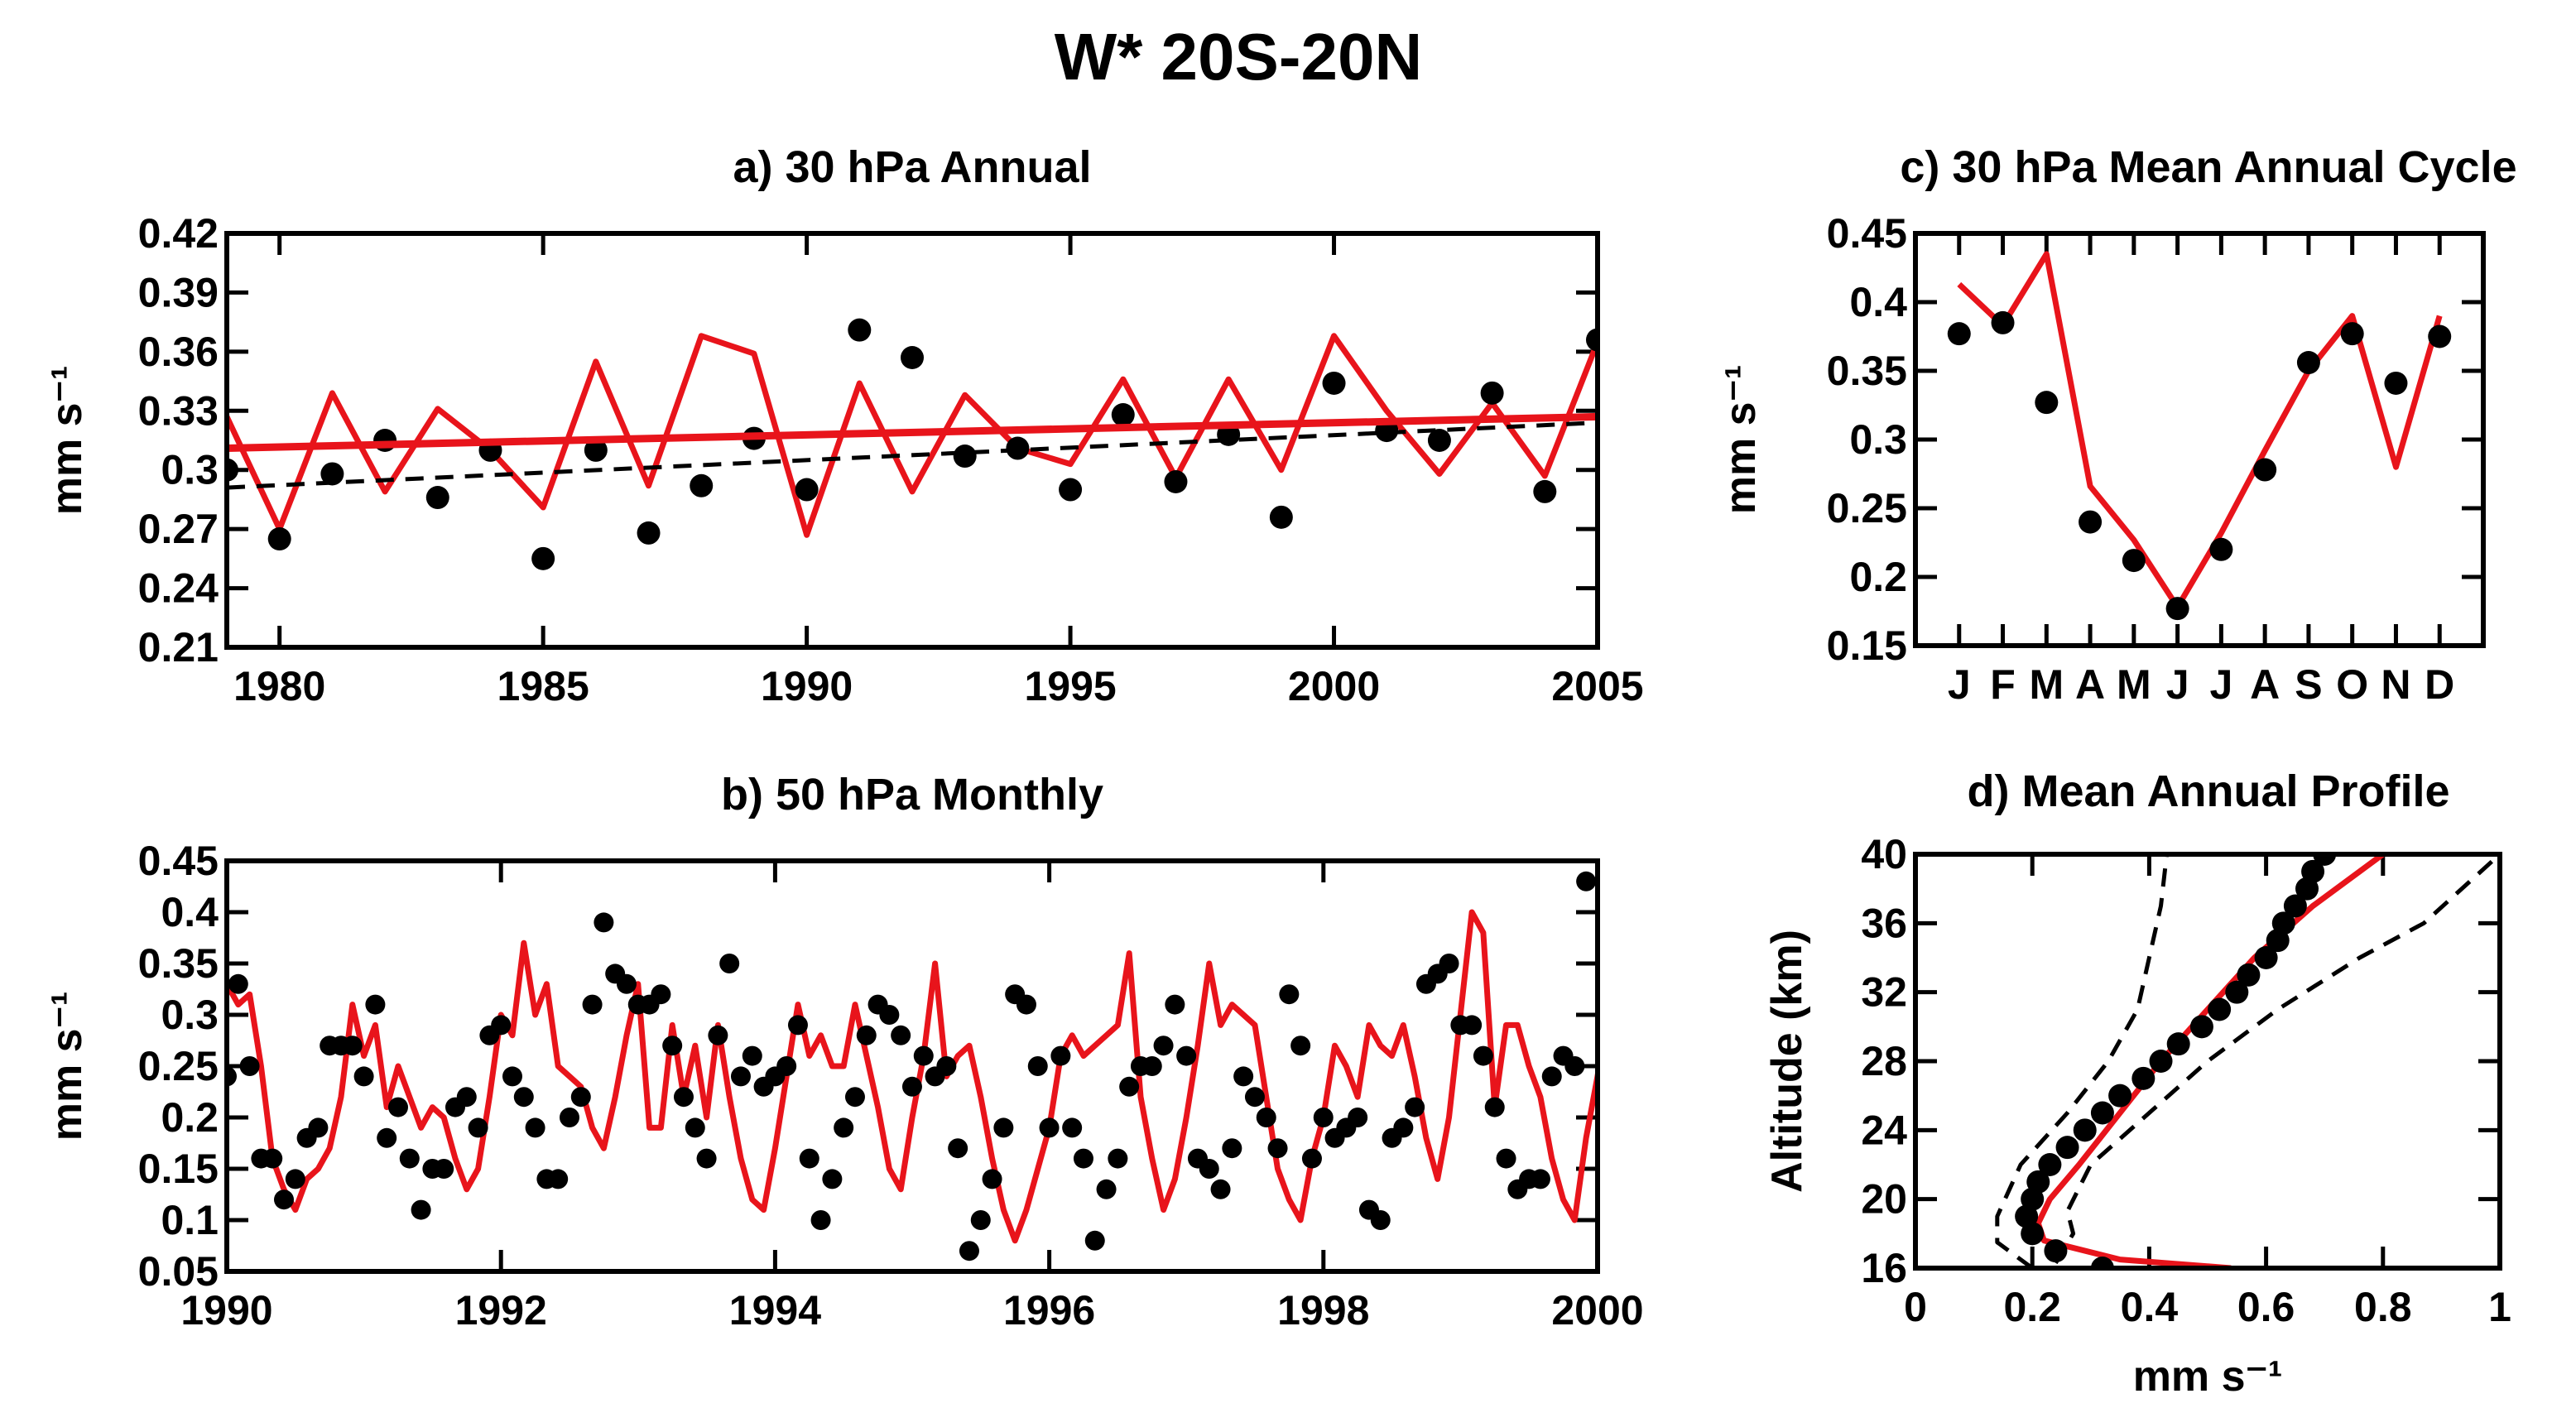 This screenshot has width=2576, height=1408. I want to click on y-tick-label: 0.27, so click(178, 529).